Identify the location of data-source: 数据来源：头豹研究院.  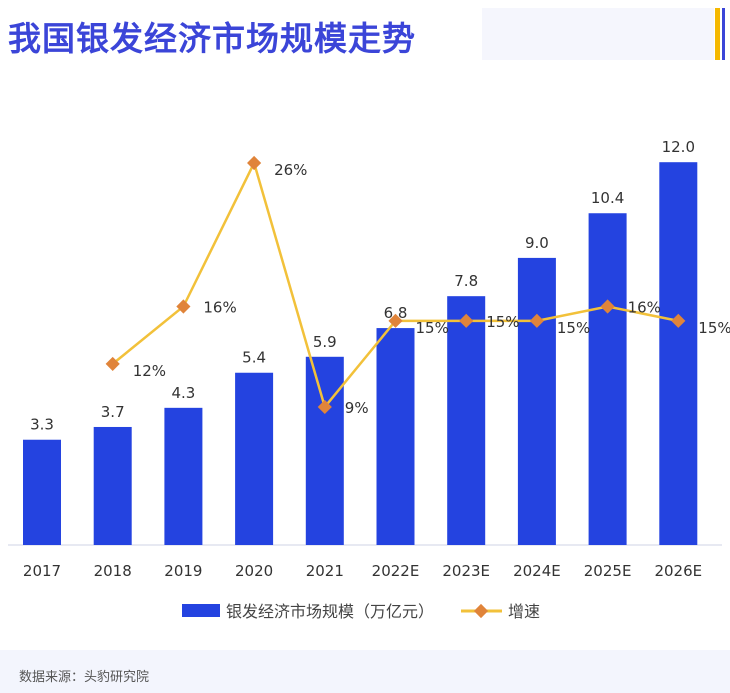
(84, 677).